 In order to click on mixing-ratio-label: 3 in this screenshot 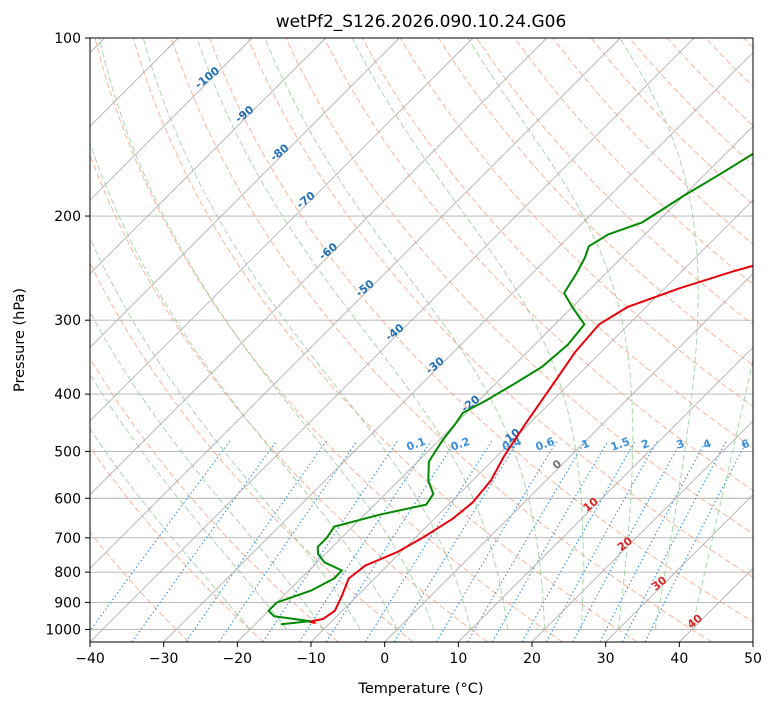, I will do `click(681, 444)`.